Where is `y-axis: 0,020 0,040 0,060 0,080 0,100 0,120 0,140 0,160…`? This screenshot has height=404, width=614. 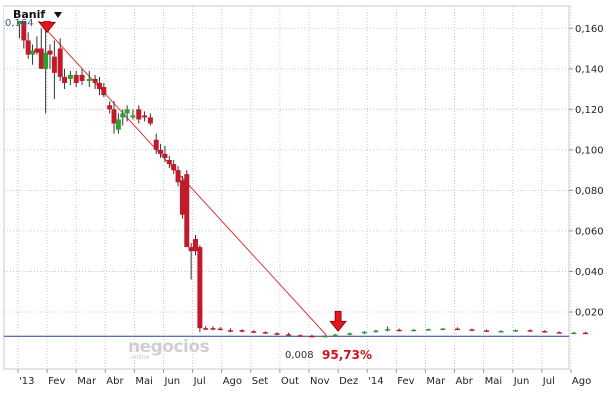 y-axis: 0,020 0,040 0,060 0,080 0,100 0,120 0,140 0,160… is located at coordinates (586, 171).